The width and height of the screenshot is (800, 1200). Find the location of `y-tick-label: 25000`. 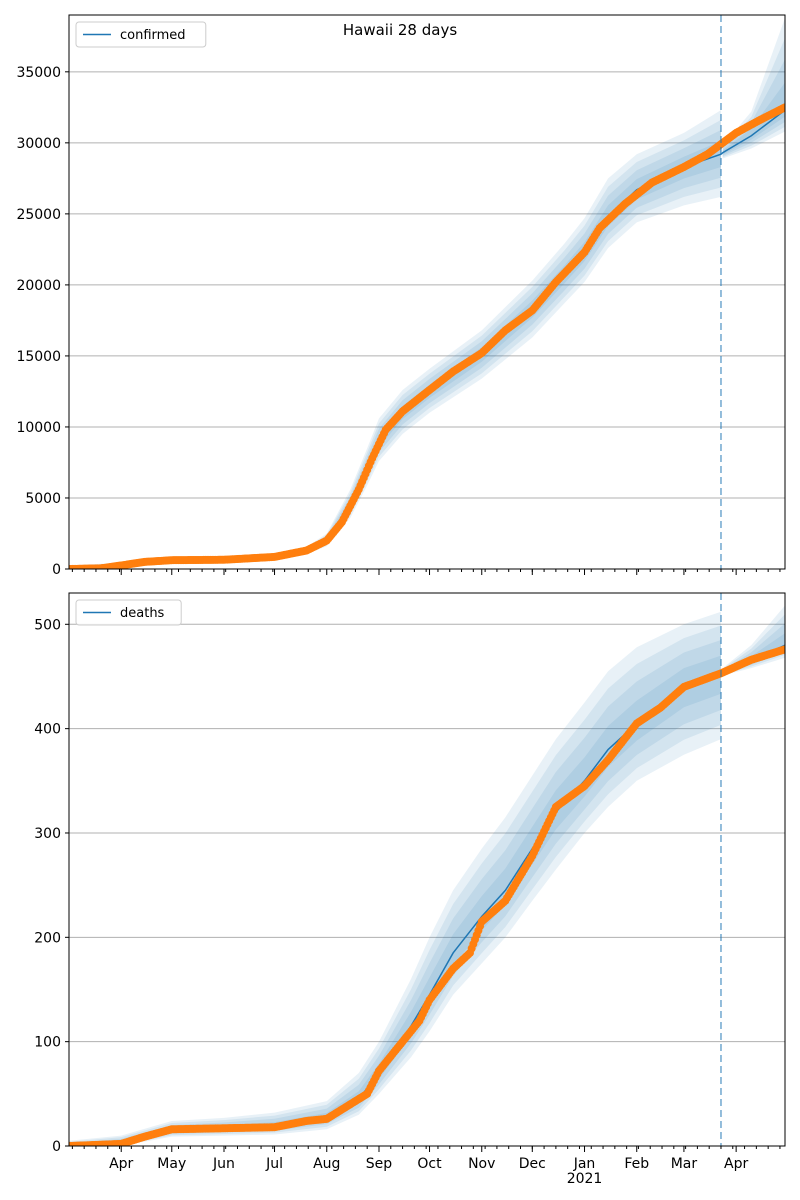

y-tick-label: 25000 is located at coordinates (38, 215).